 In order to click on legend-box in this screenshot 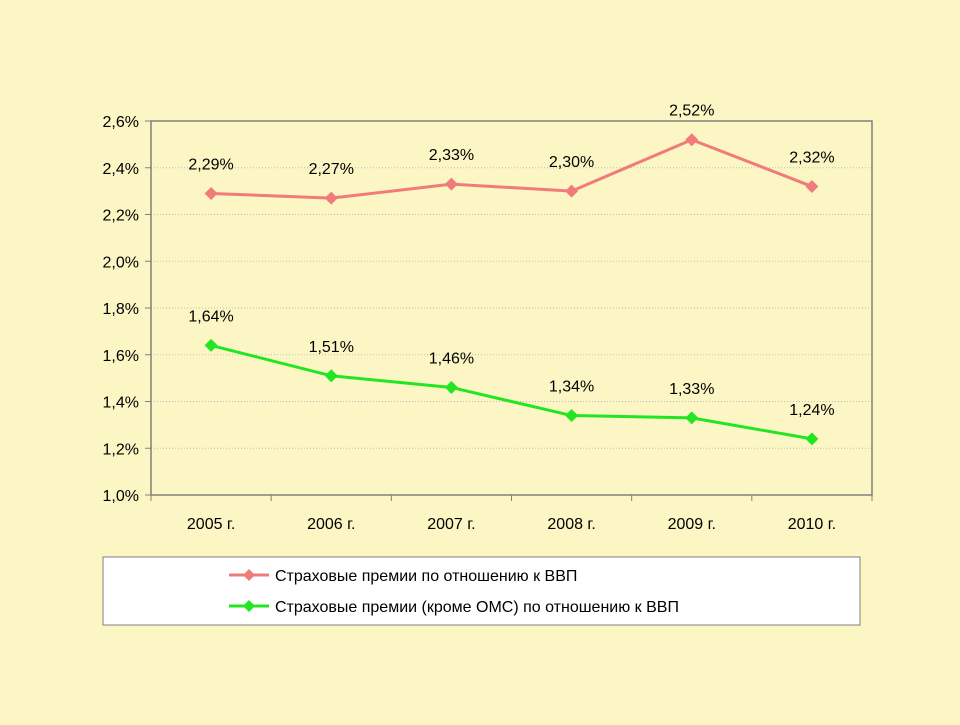, I will do `click(481, 591)`.